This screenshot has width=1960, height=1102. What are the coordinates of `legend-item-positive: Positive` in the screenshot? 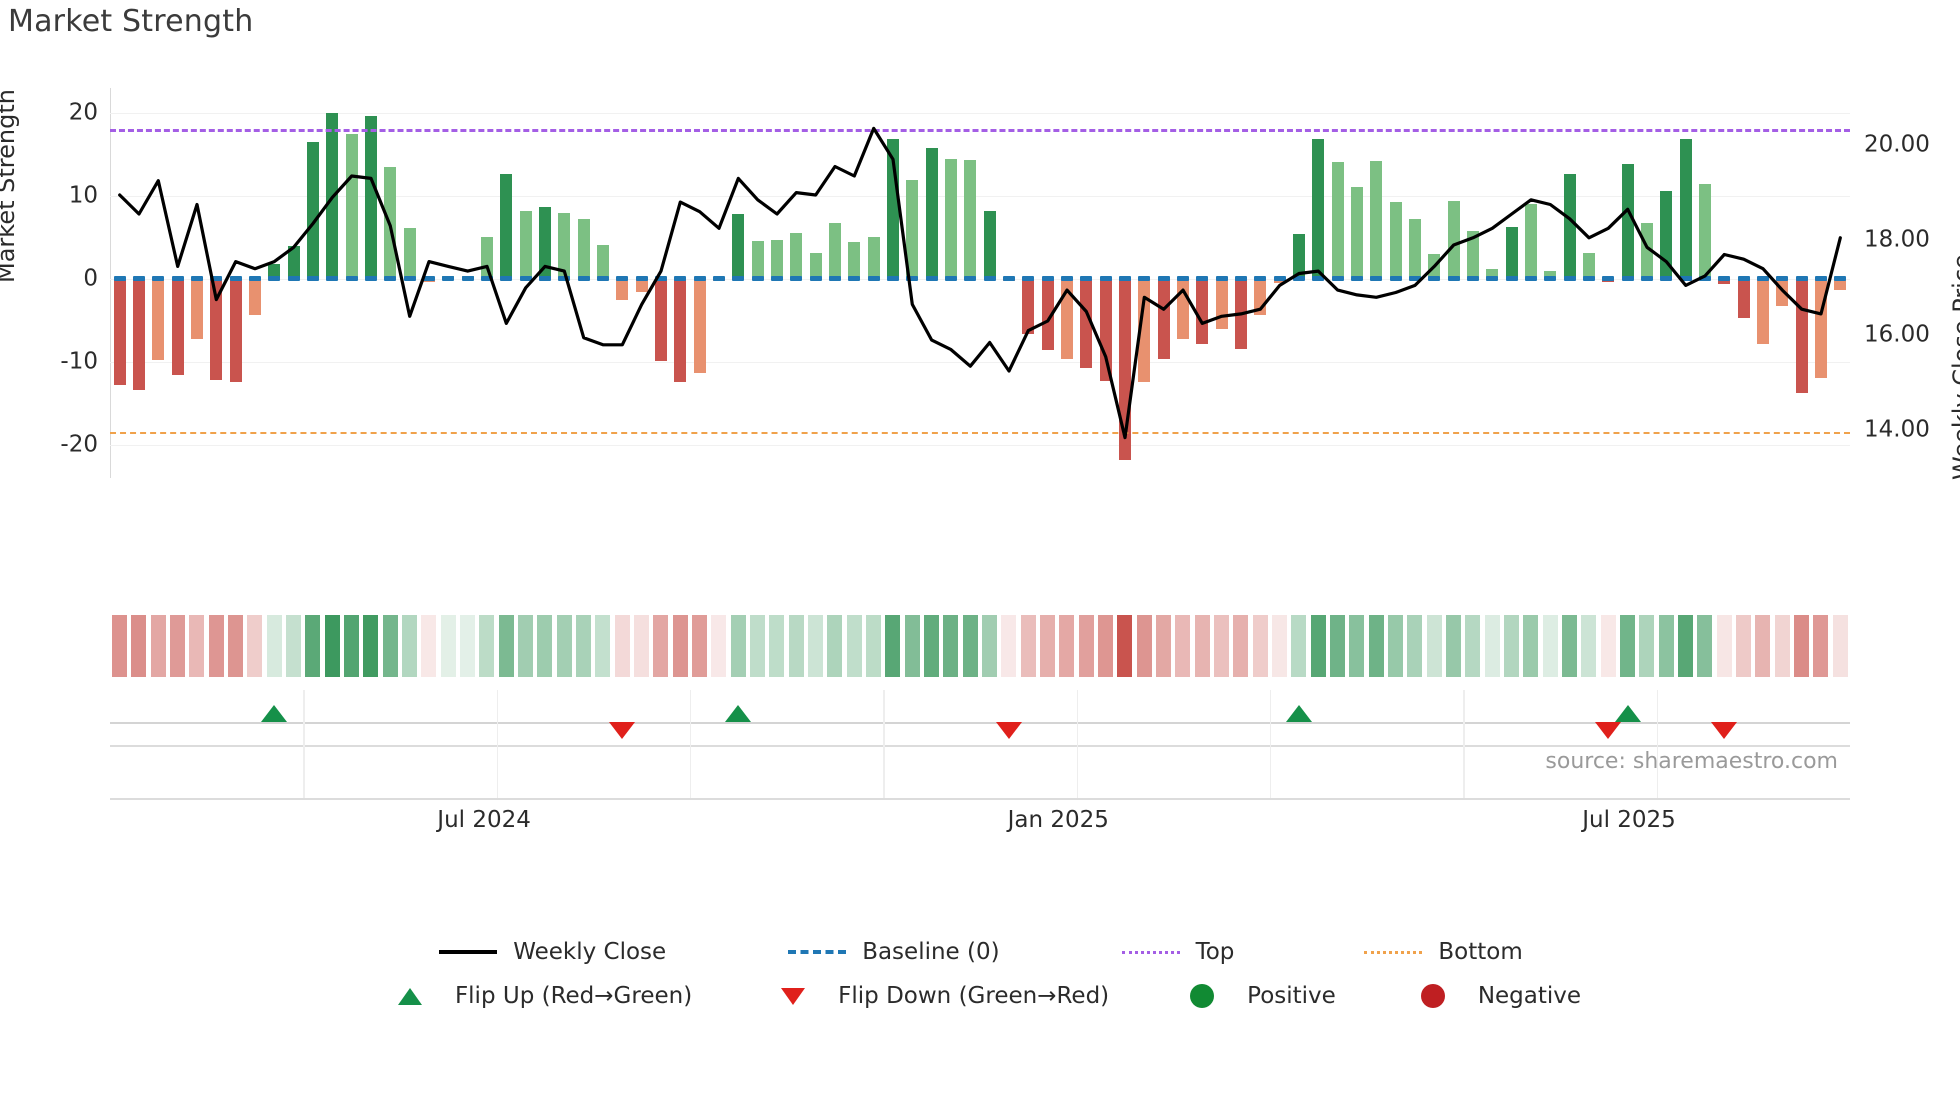 It's located at (1253, 996).